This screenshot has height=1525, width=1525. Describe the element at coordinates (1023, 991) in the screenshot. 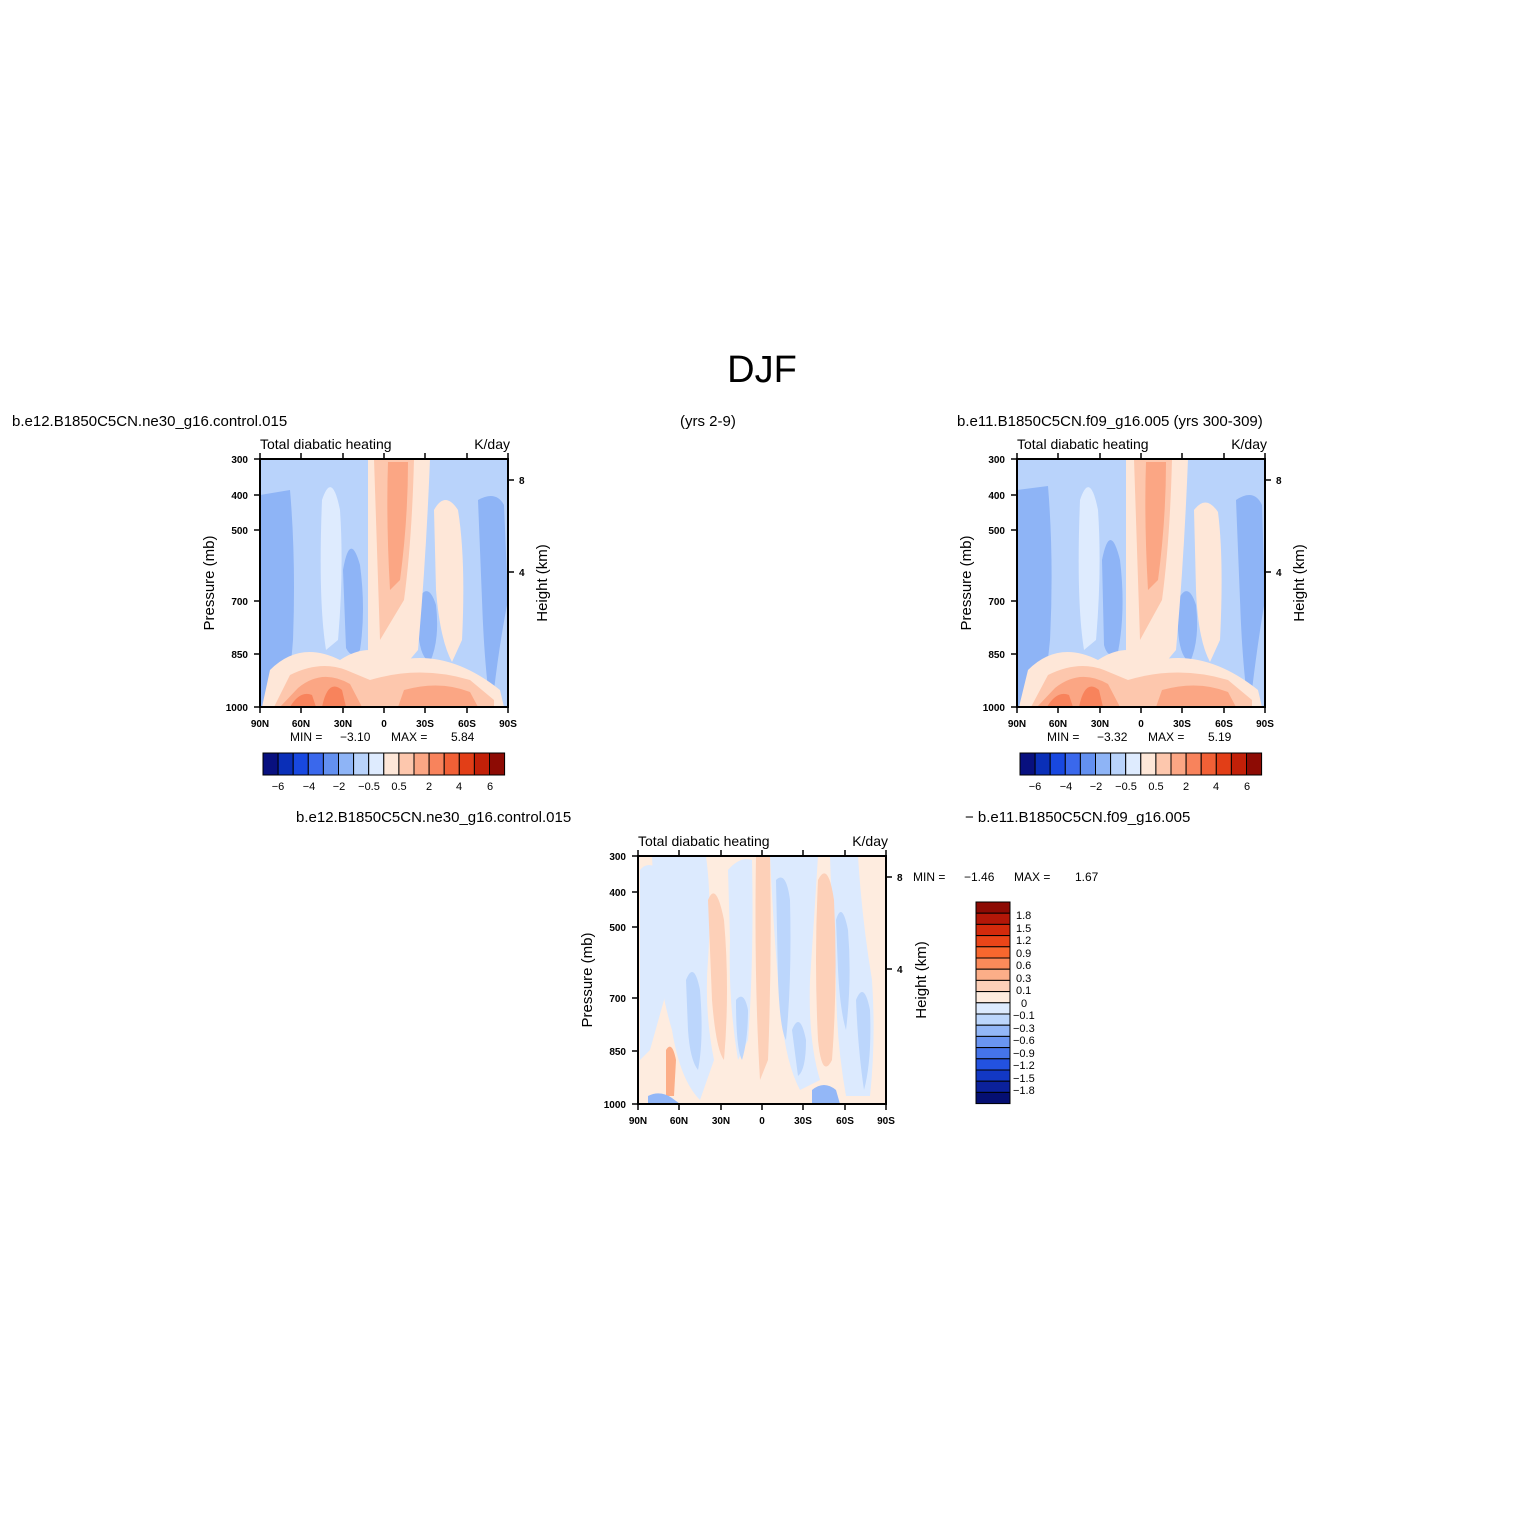

I see `colorbar-label: 0.1` at that location.